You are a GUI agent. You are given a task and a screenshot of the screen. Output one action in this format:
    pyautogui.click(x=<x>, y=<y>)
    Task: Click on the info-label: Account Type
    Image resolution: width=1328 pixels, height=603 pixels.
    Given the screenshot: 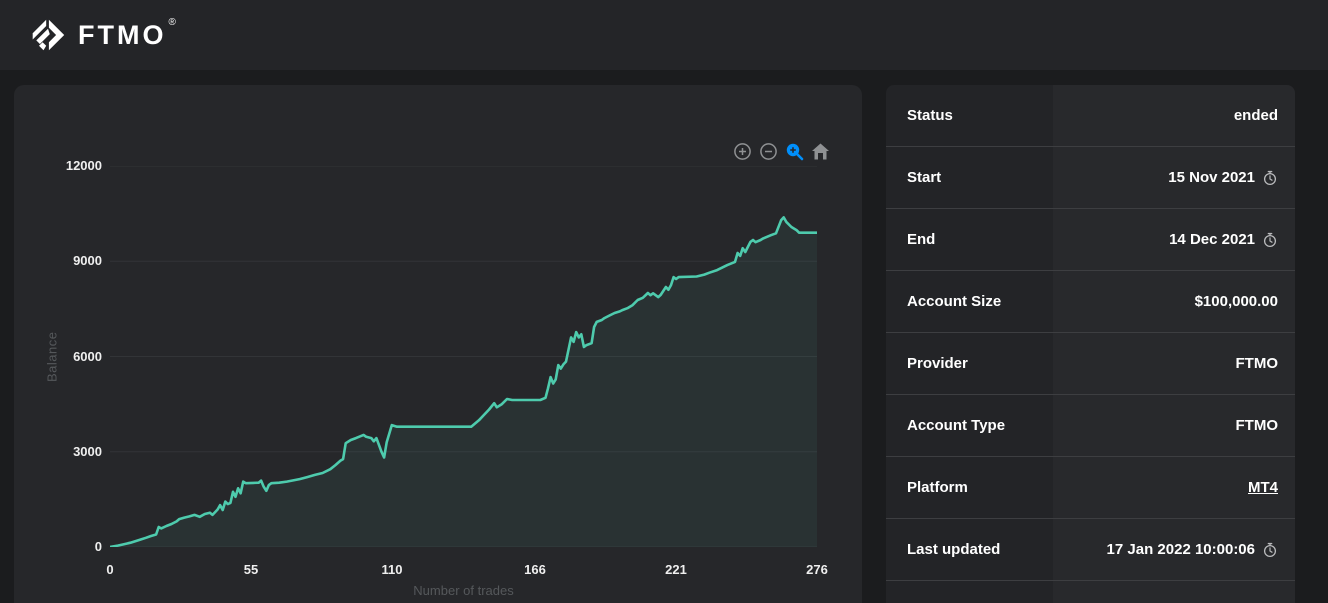 What is the action you would take?
    pyautogui.click(x=969, y=425)
    